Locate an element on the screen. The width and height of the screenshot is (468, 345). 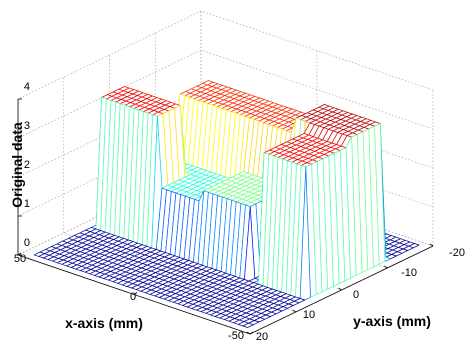
x-tick-label: 0 is located at coordinates (133, 297).